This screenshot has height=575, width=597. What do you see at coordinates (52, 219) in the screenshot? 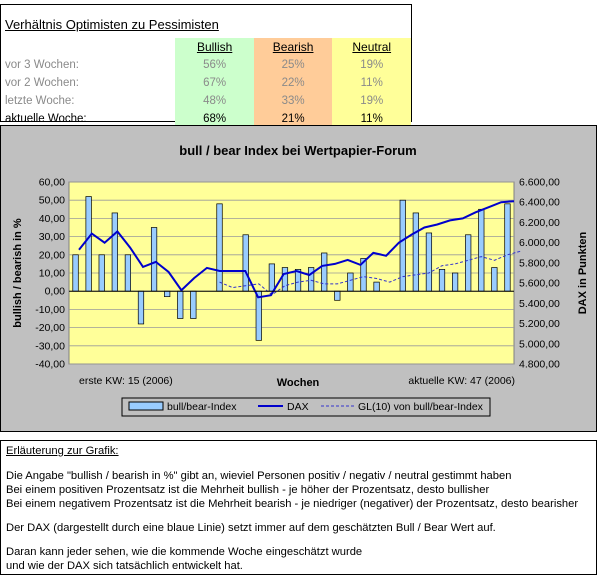
I see `y-tick-label: 40,00` at bounding box center [52, 219].